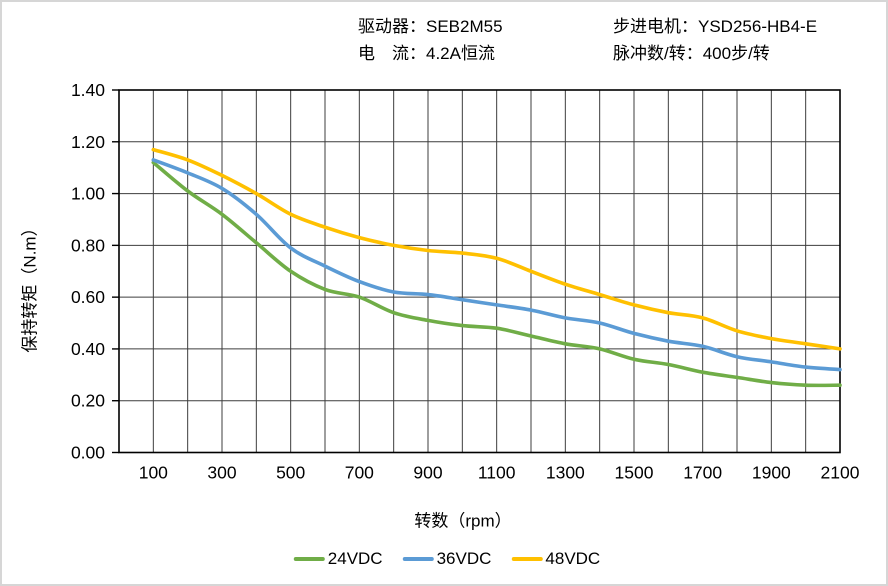  I want to click on y-axis-title: 保持转矩（N.m）, so click(30, 286).